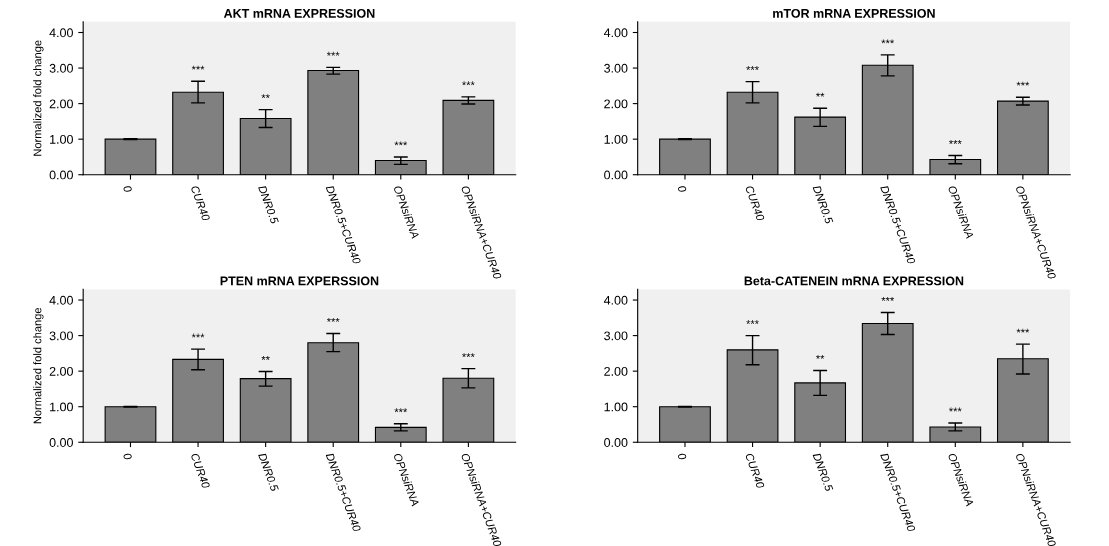 The height and width of the screenshot is (546, 1109). Describe the element at coordinates (854, 13) in the screenshot. I see `chart-title: mTOR mRNA EXPRESSION` at that location.